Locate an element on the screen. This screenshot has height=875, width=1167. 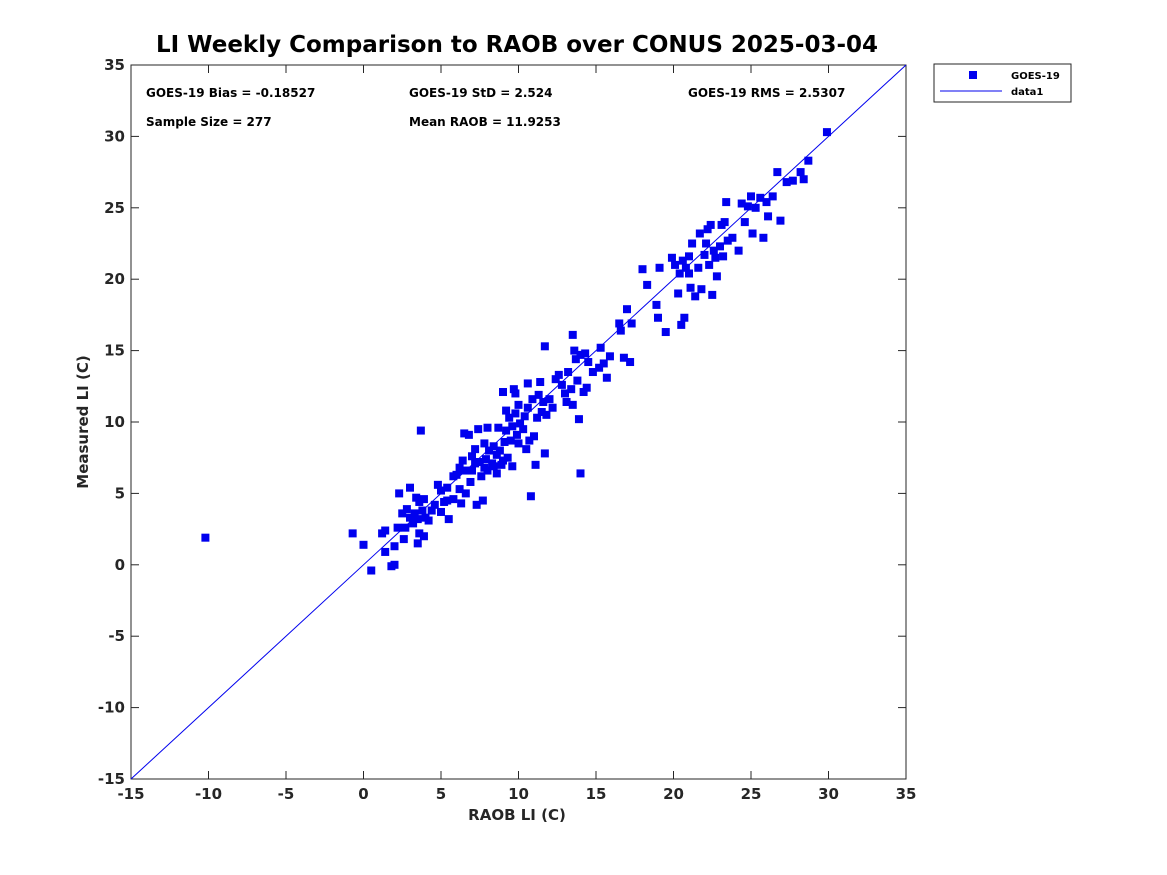
x-tick-label: 25 is located at coordinates (751, 794).